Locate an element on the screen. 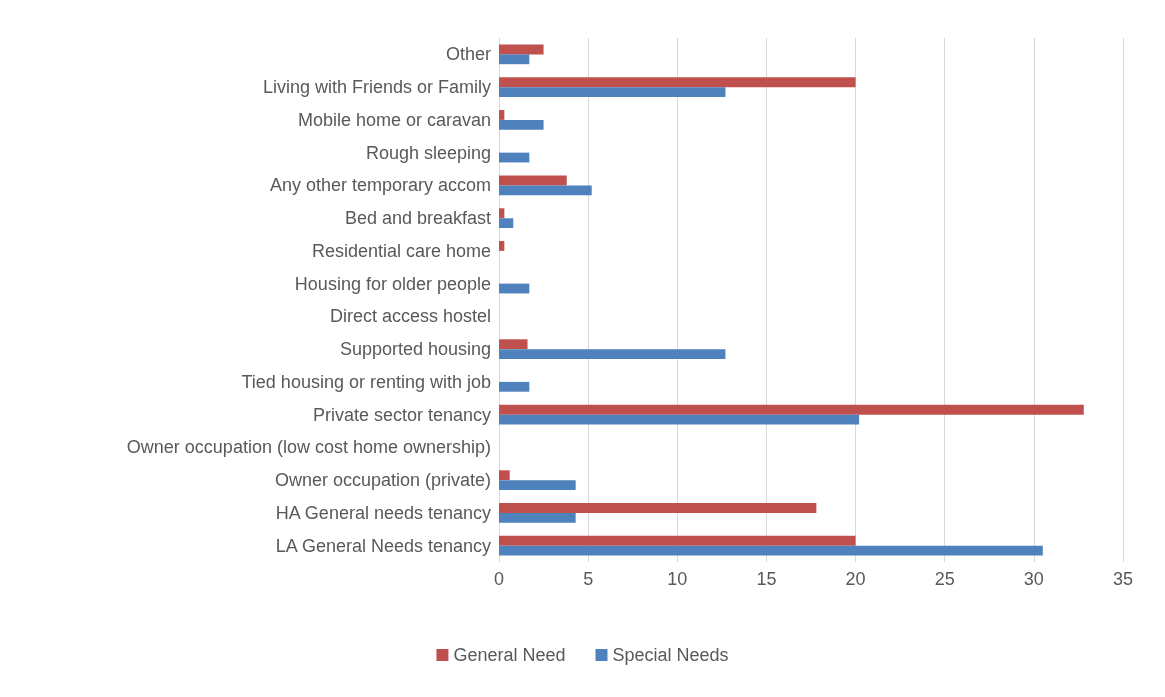  y-tick-label: Bed and breakfast is located at coordinates (417, 218).